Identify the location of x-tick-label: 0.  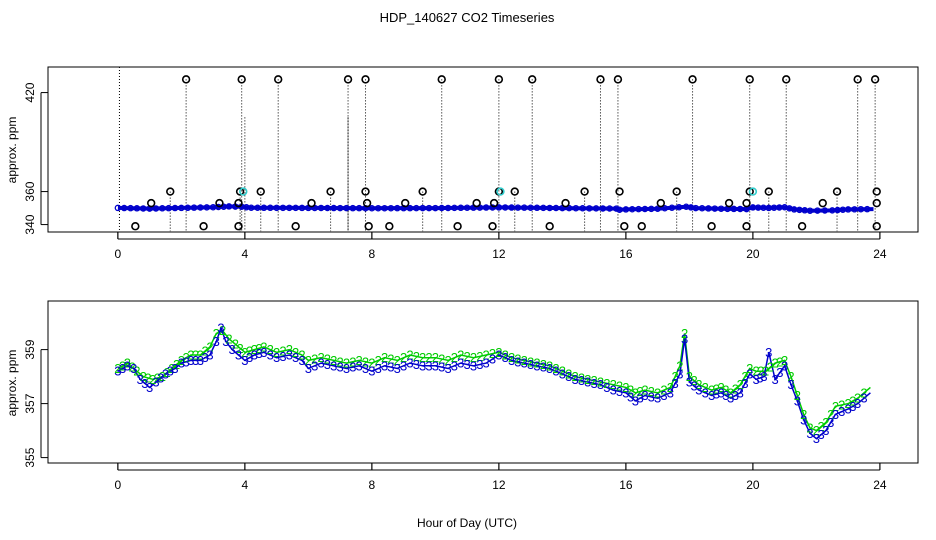
(118, 254).